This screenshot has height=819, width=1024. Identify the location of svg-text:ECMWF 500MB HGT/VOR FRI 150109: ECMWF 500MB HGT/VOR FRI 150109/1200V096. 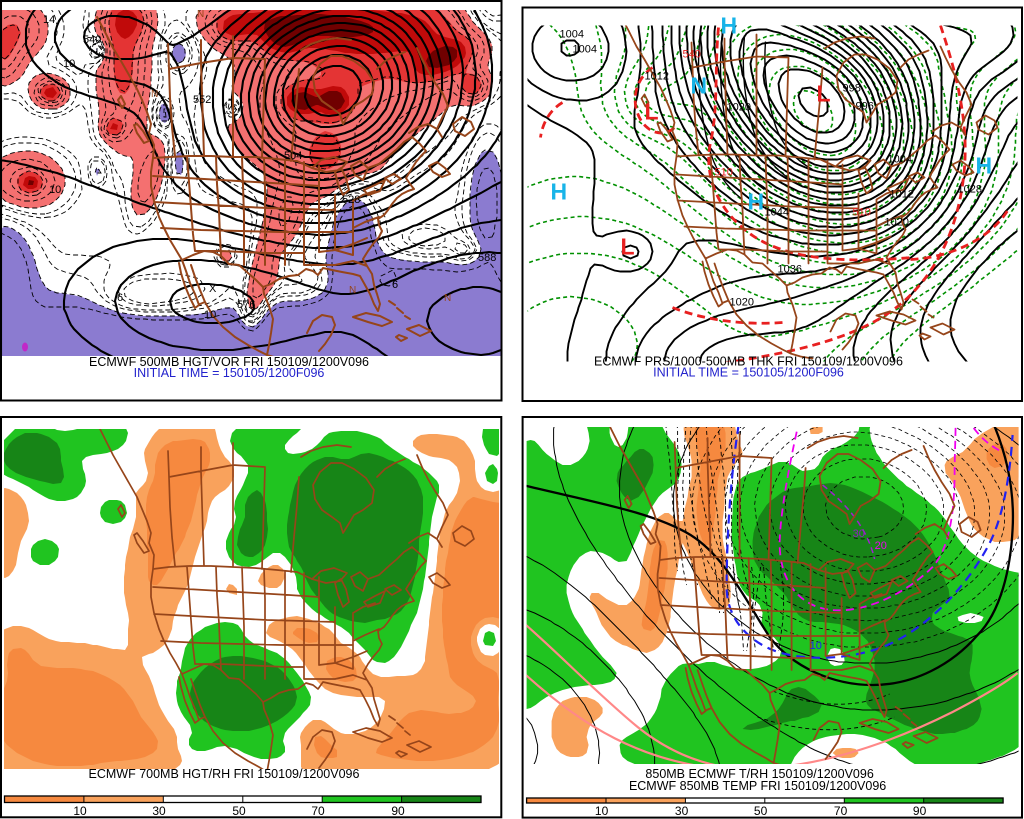
(229, 362).